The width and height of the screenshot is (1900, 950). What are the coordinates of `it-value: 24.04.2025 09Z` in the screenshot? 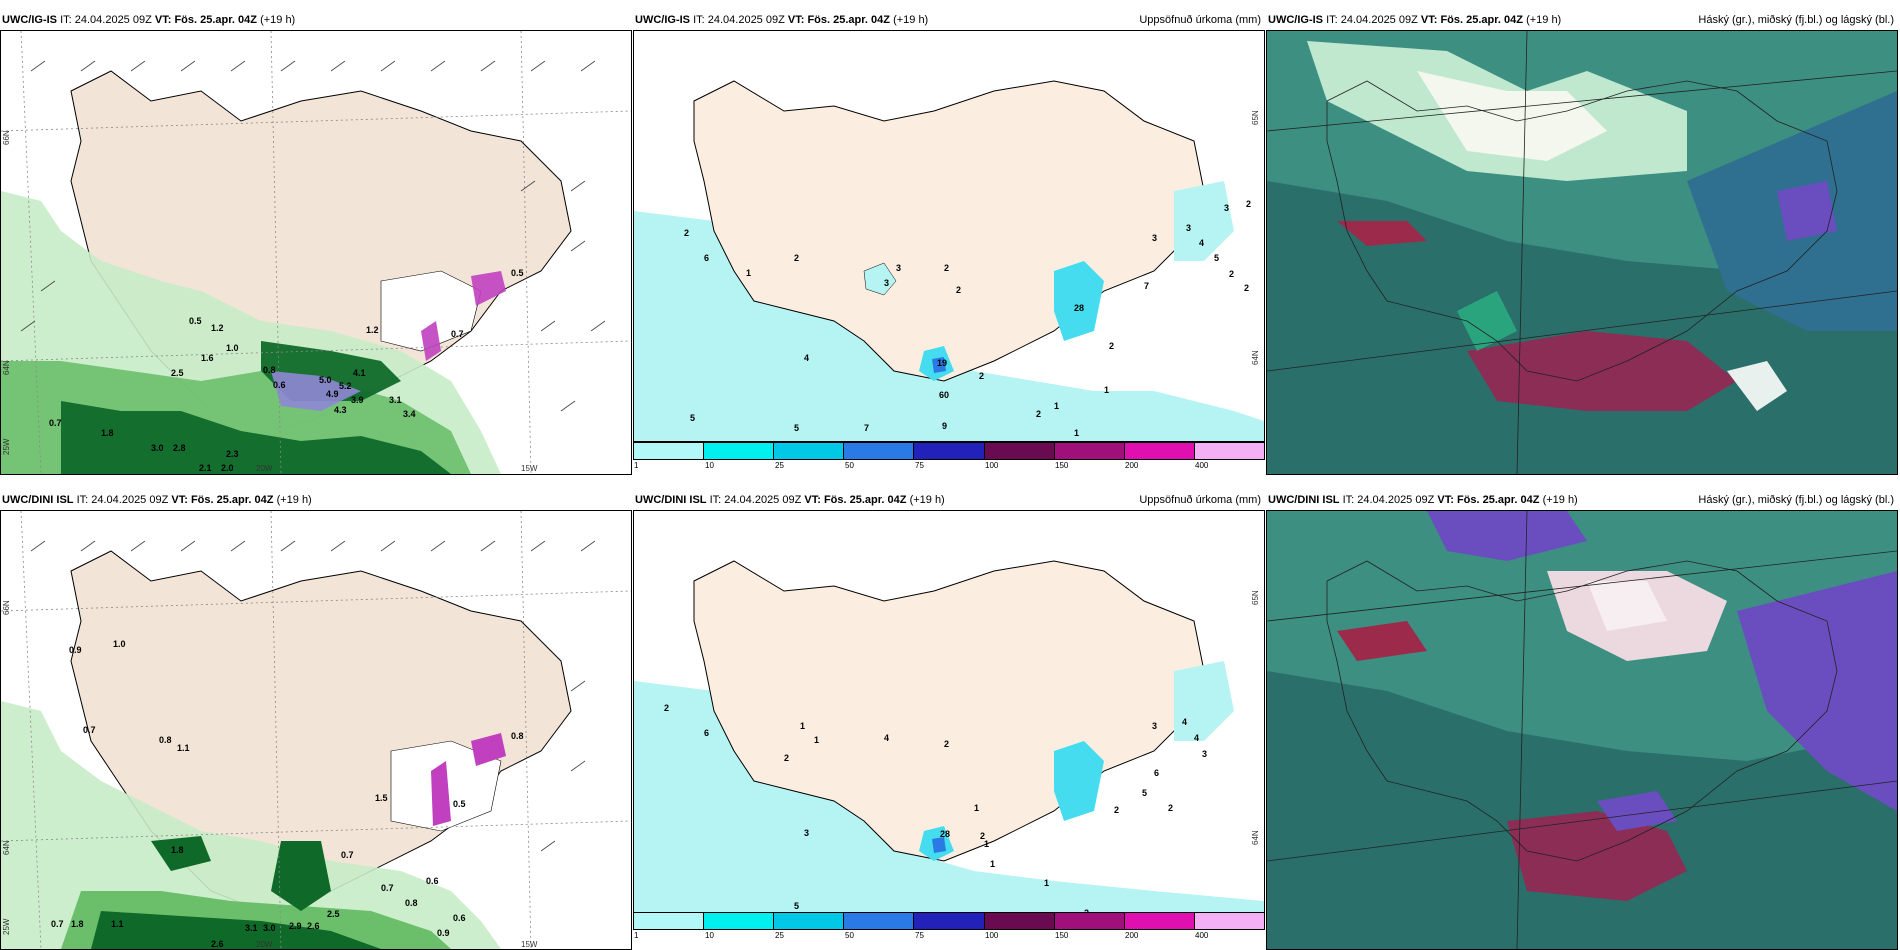 It's located at (746, 20).